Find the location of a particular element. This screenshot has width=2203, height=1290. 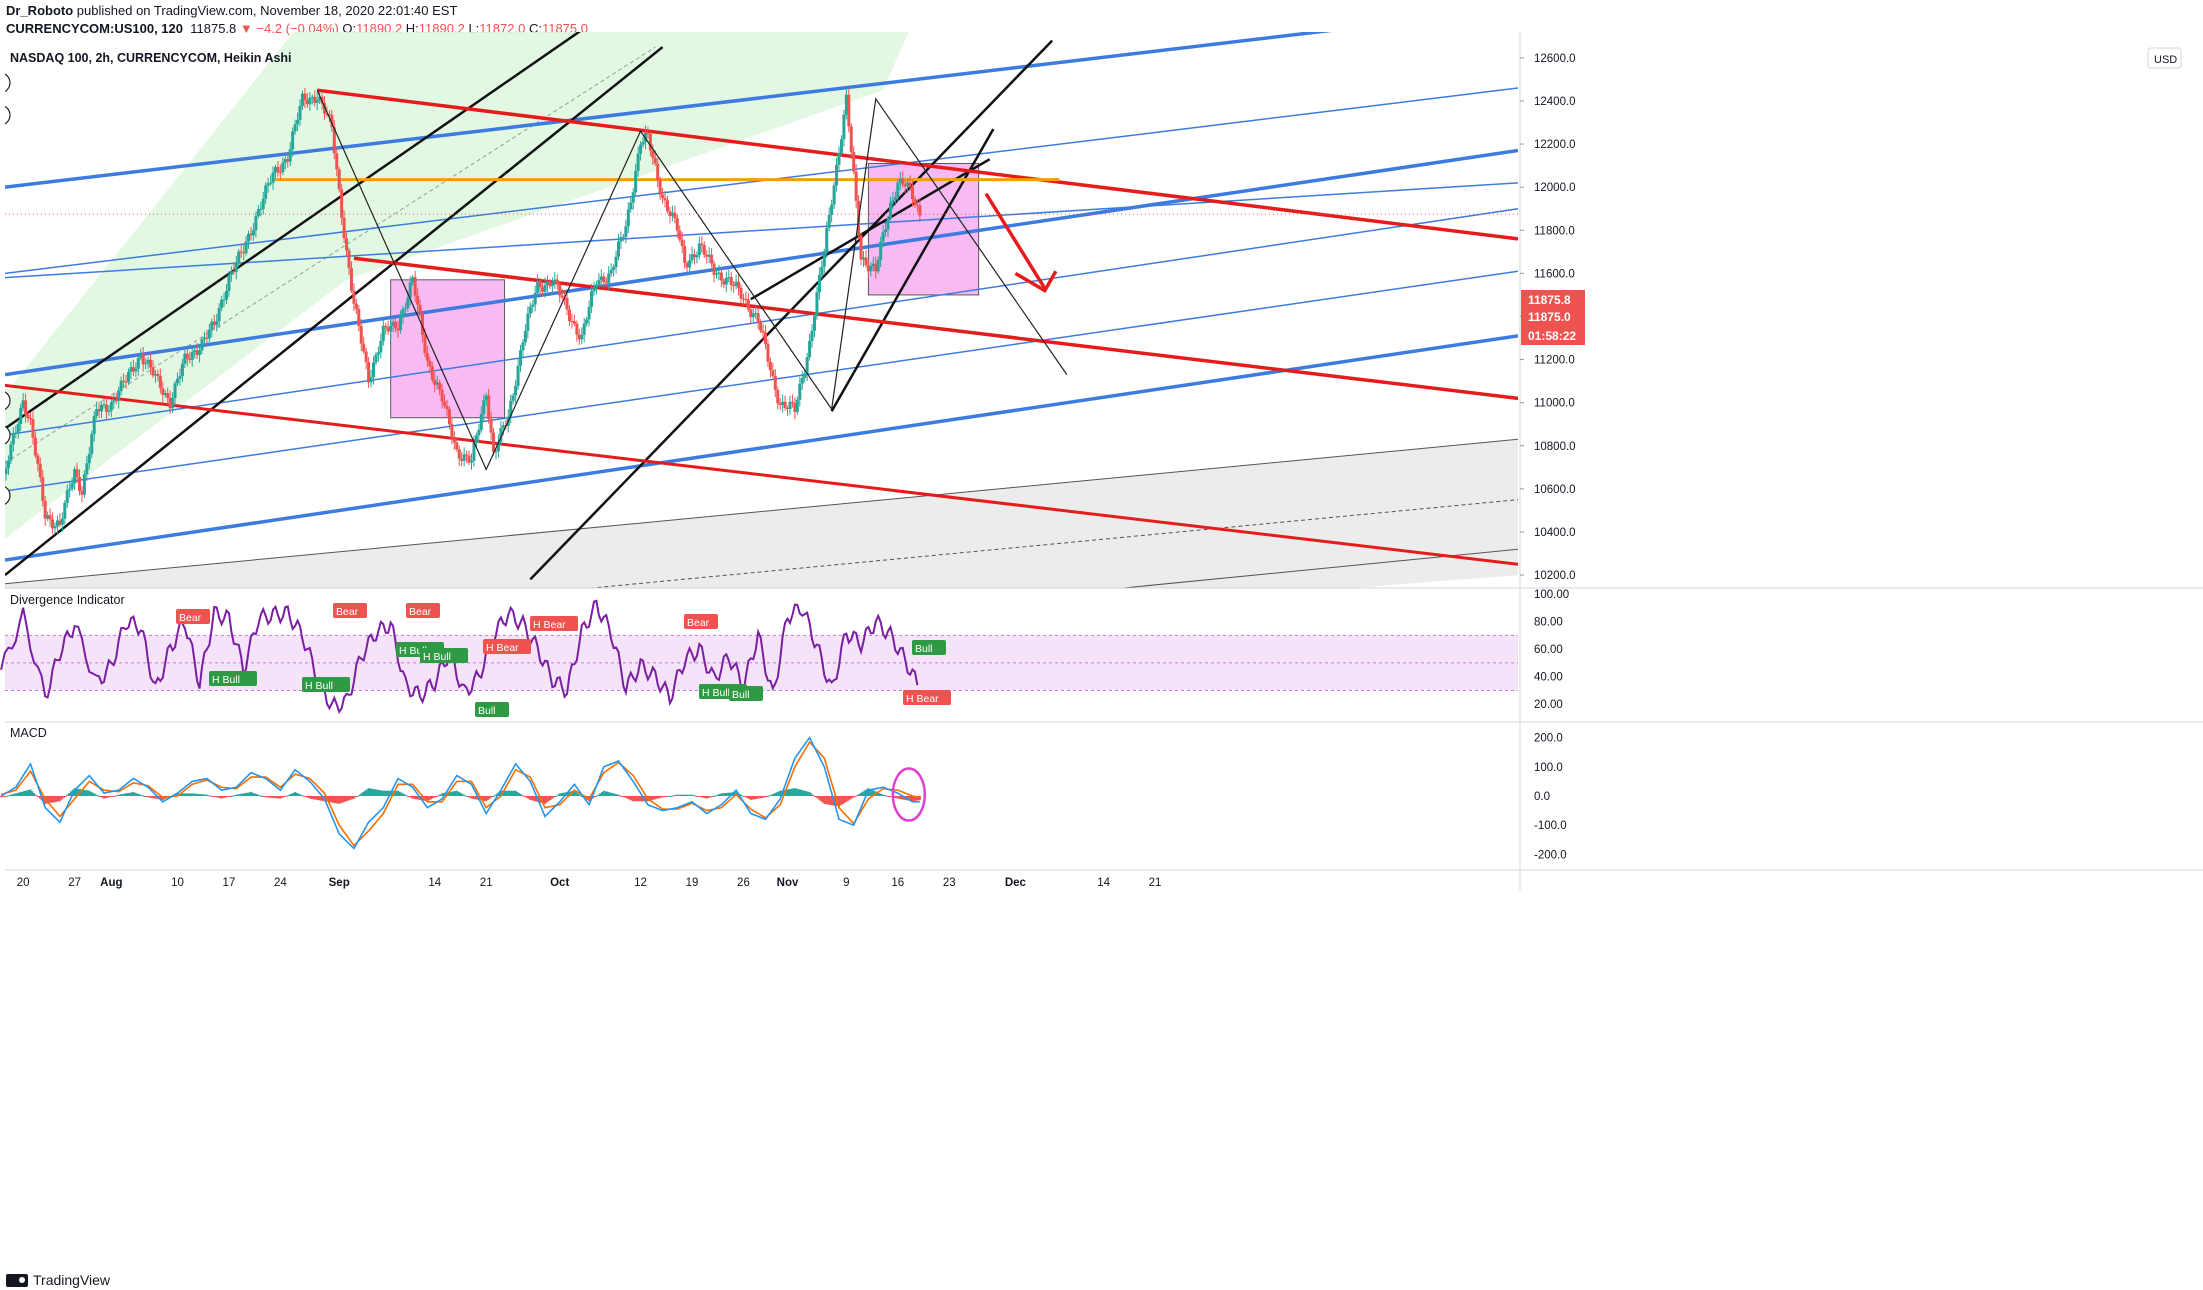

divergence-tag is located at coordinates (507, 646).